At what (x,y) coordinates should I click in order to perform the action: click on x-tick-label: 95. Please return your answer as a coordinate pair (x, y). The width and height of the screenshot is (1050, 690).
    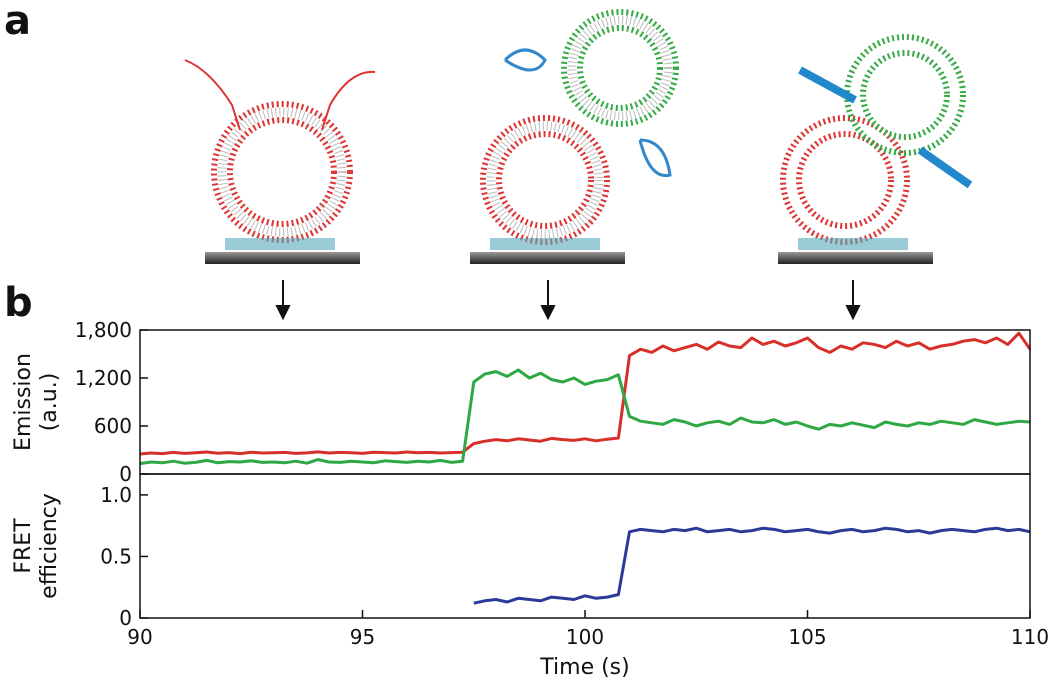
    Looking at the image, I should click on (362, 637).